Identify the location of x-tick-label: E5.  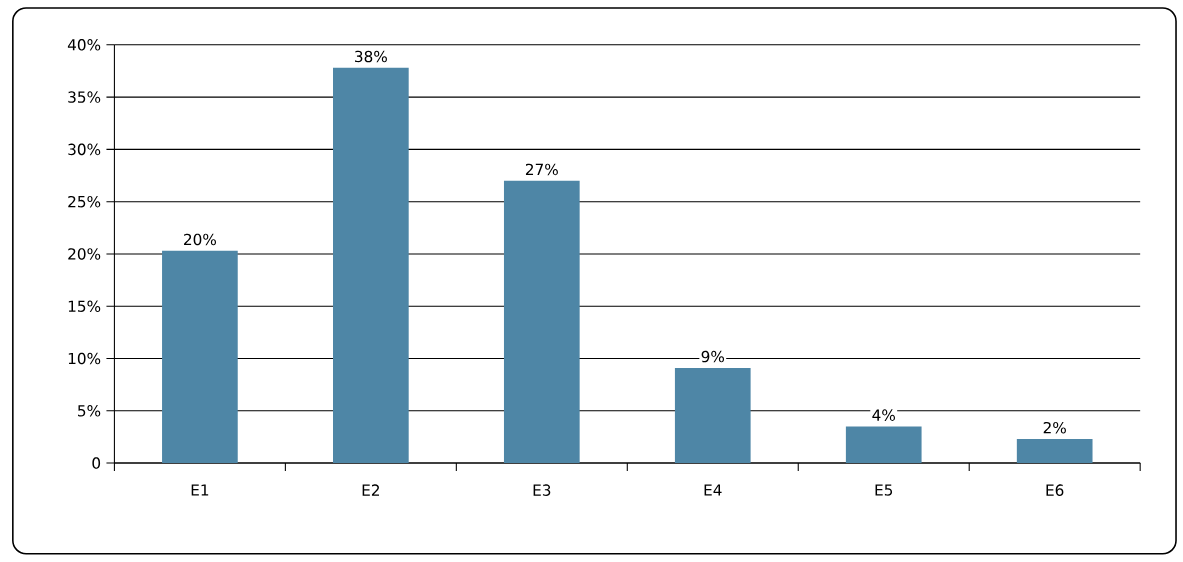
(884, 490).